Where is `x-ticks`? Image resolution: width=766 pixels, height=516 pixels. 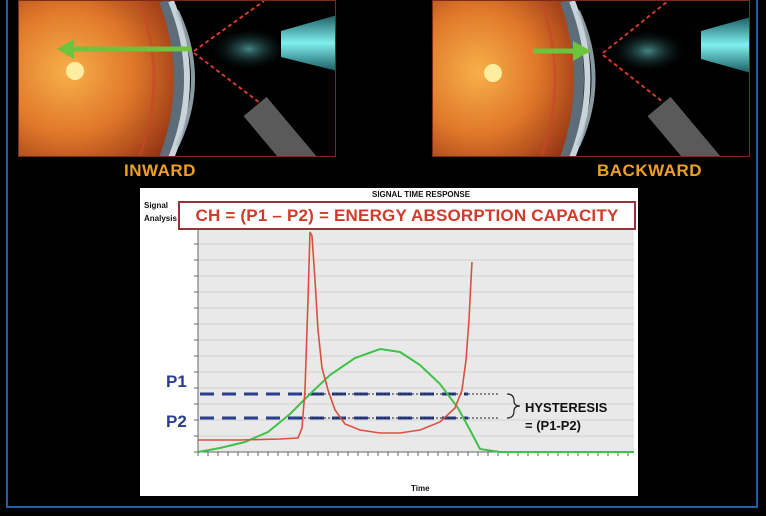 x-ticks is located at coordinates (413, 454).